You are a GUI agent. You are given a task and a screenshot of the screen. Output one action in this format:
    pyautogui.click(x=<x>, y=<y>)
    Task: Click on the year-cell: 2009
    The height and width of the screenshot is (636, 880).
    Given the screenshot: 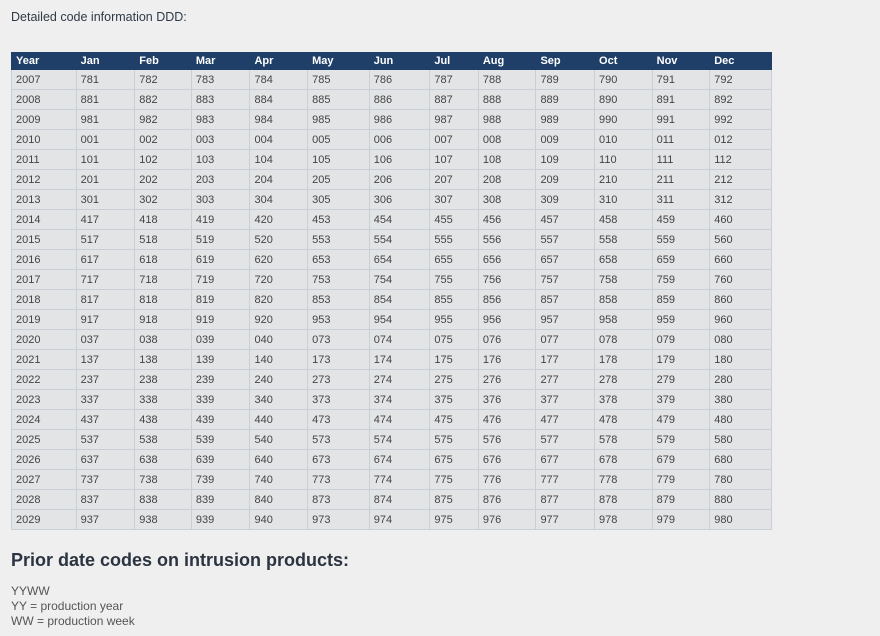 What is the action you would take?
    pyautogui.click(x=44, y=119)
    